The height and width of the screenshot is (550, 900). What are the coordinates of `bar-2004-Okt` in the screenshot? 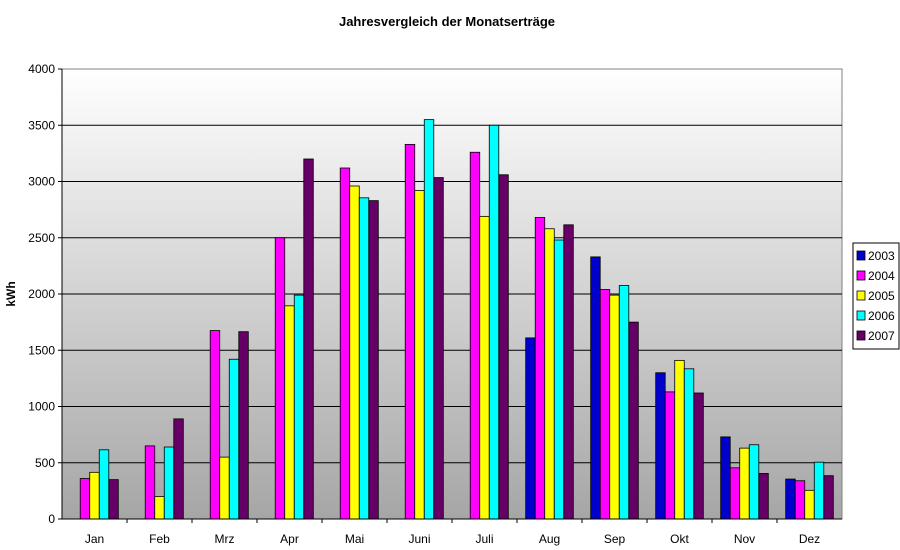 It's located at (670, 455).